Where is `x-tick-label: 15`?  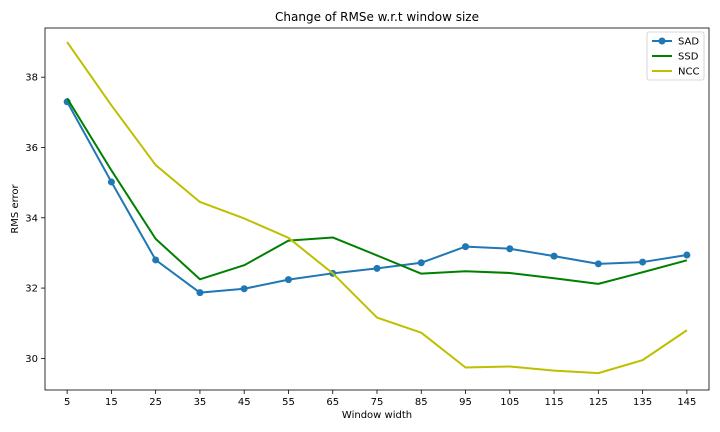
x-tick-label: 15 is located at coordinates (111, 402).